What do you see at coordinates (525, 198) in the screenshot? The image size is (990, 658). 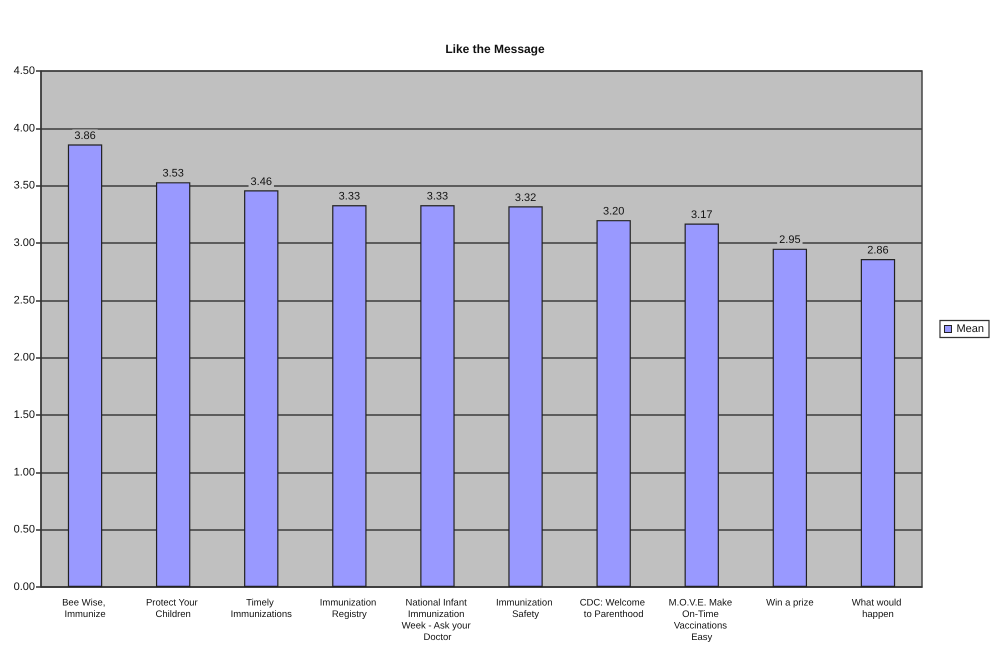 I see `data-label: 3.32` at bounding box center [525, 198].